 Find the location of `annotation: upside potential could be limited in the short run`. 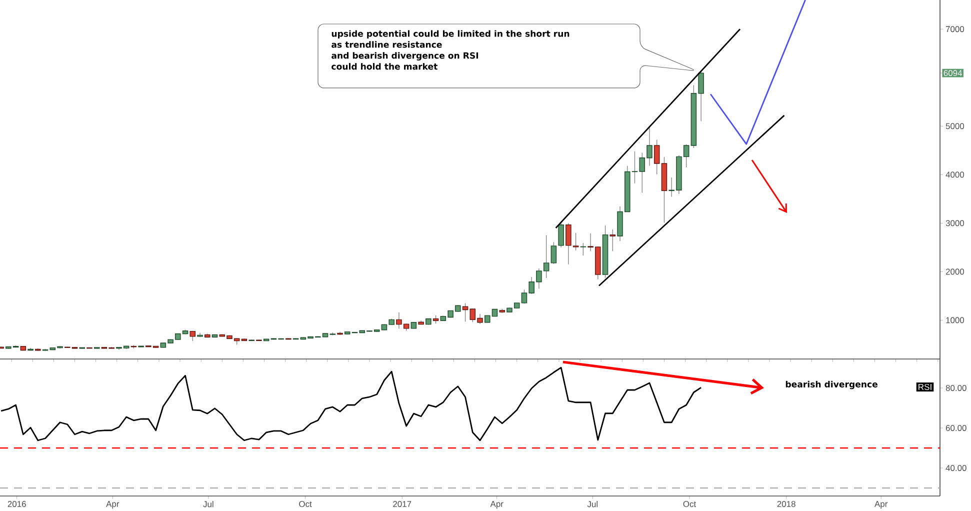

annotation: upside potential could be limited in the short run is located at coordinates (451, 34).